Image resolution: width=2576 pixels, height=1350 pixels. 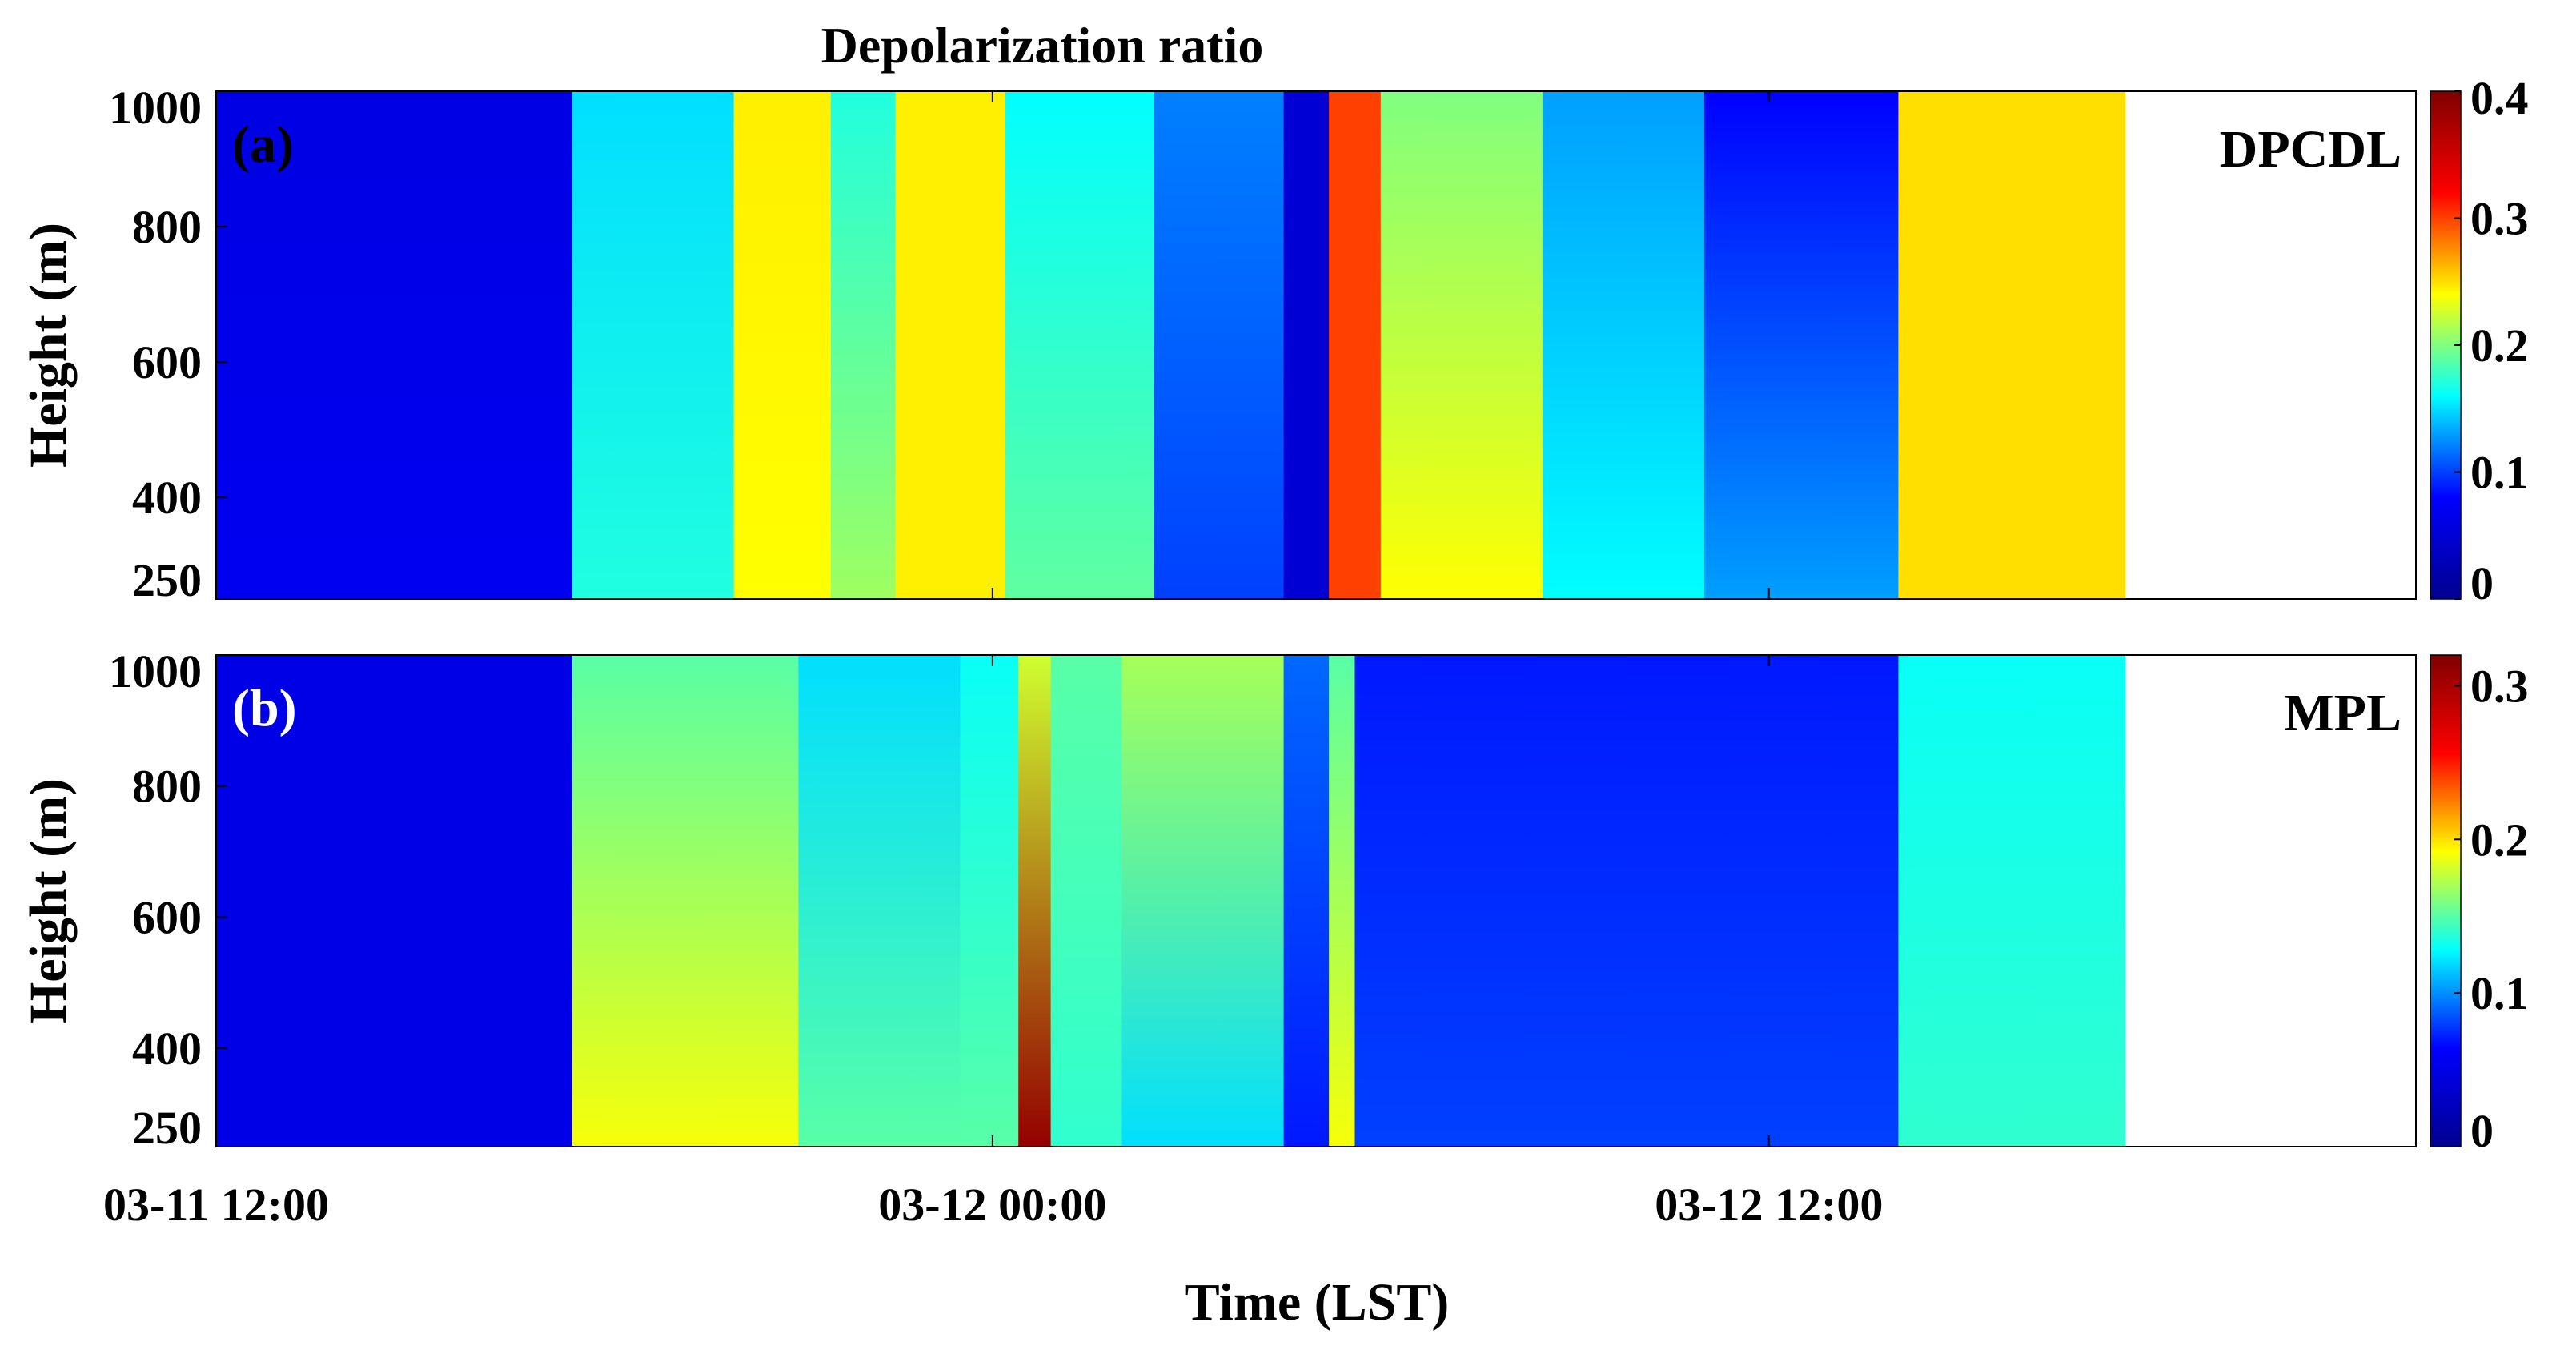 I want to click on x-tick-label: 03-12 12:00, so click(x=1769, y=1205).